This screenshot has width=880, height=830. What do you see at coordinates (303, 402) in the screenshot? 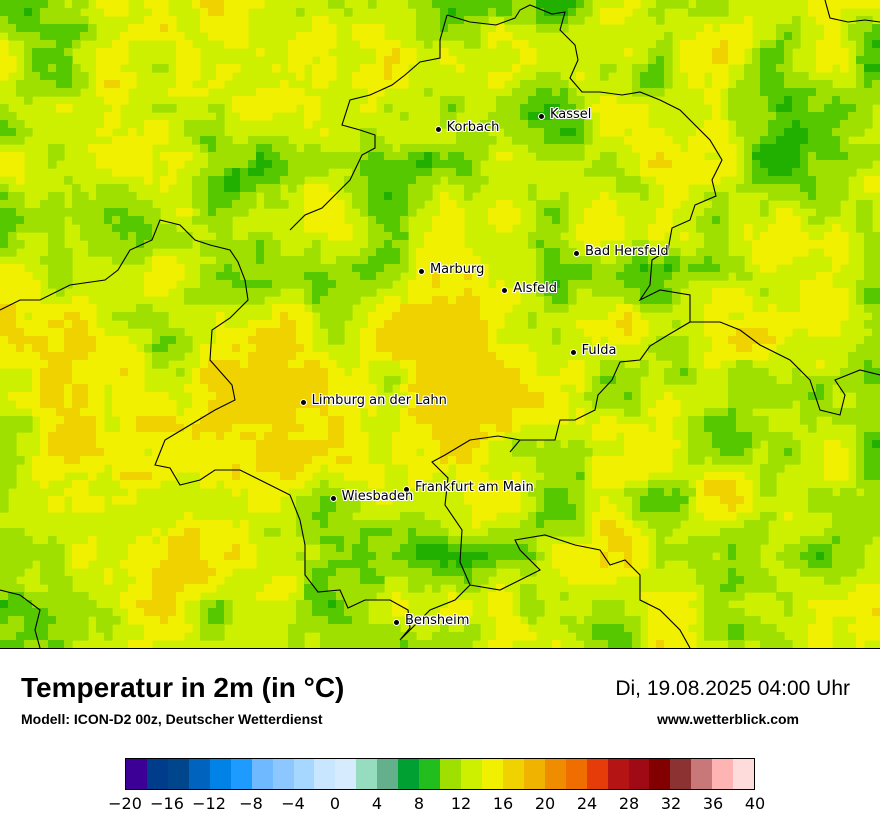
I see `city-marker-limburg-an-der-lahn` at bounding box center [303, 402].